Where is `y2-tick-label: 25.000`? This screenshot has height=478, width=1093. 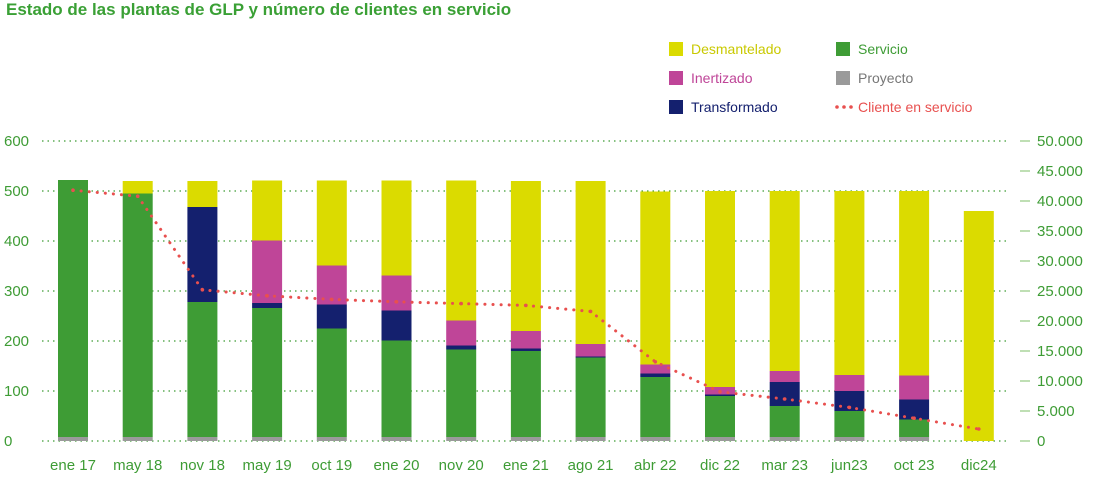 y2-tick-label: 25.000 is located at coordinates (1060, 291).